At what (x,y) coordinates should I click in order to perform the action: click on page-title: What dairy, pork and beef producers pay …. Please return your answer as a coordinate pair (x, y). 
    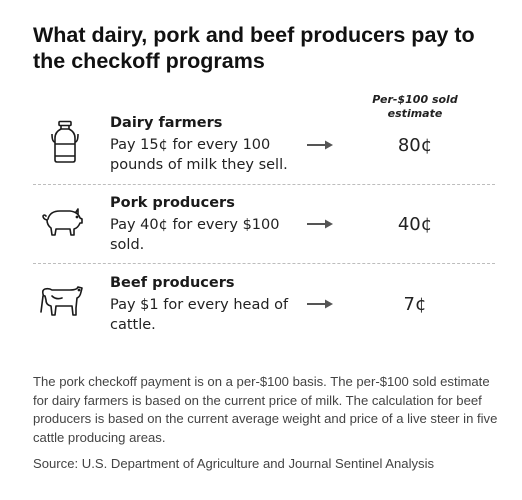
    Looking at the image, I should click on (254, 48).